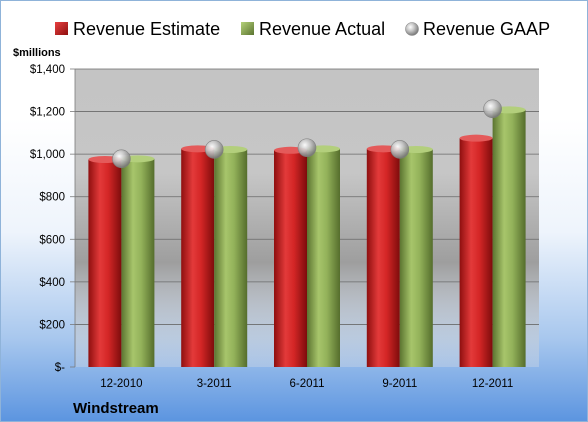  I want to click on legend-revenue-estimate-label: Revenue Estimate, so click(146, 29).